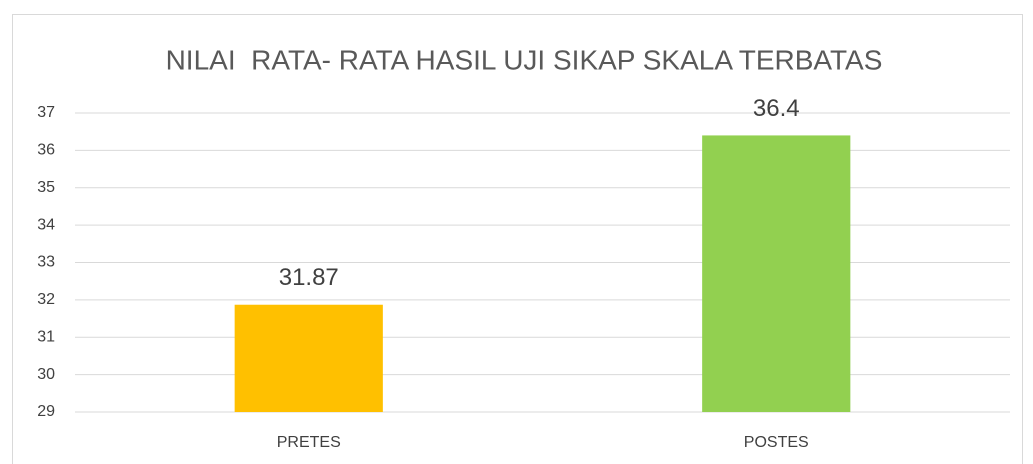 The height and width of the screenshot is (464, 1033). Describe the element at coordinates (309, 442) in the screenshot. I see `x-tick-label: PRETES` at that location.